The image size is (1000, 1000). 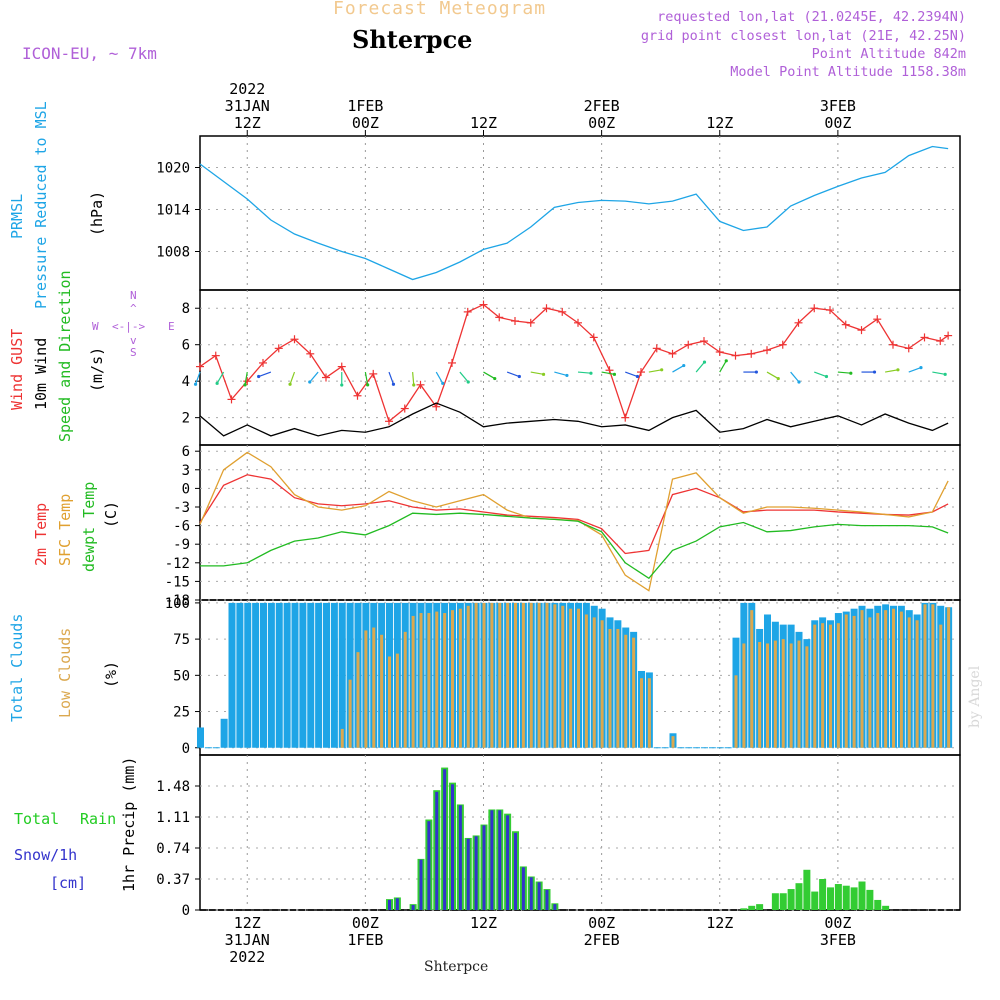 I want to click on point-altitude: Point Altitude 842m, so click(x=888, y=54).